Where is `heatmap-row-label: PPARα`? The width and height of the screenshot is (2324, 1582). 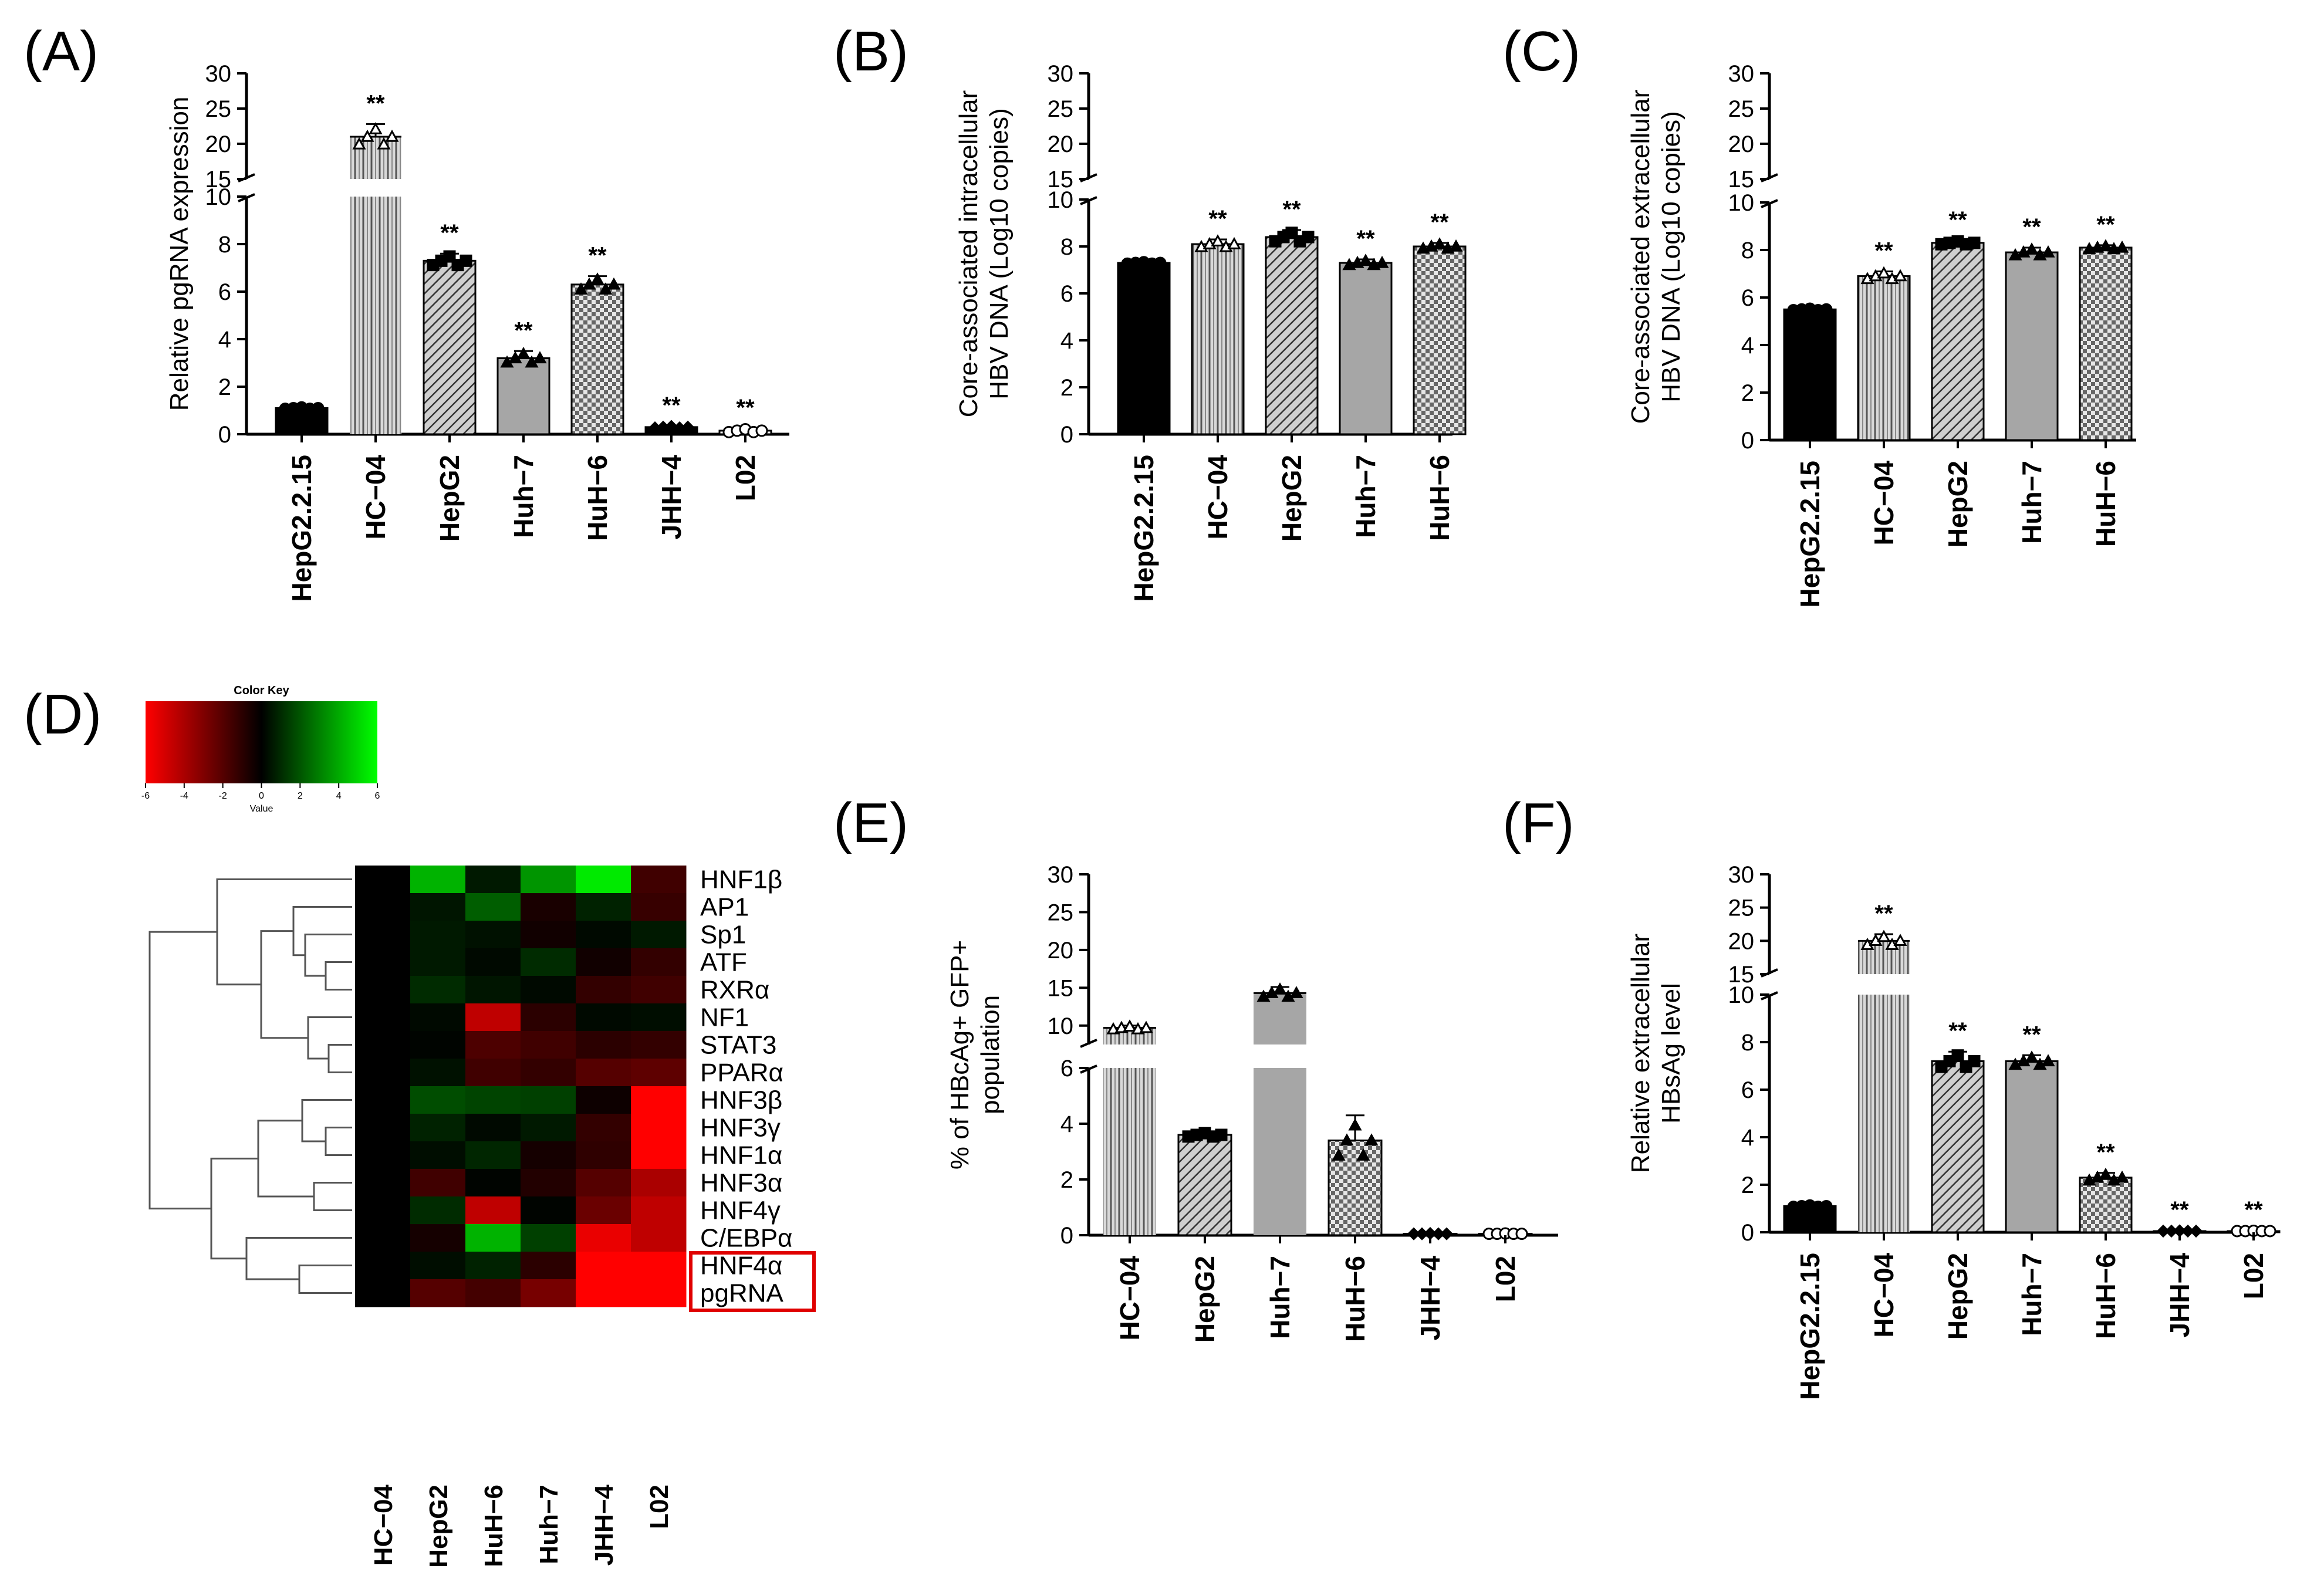
heatmap-row-label: PPARα is located at coordinates (741, 1073).